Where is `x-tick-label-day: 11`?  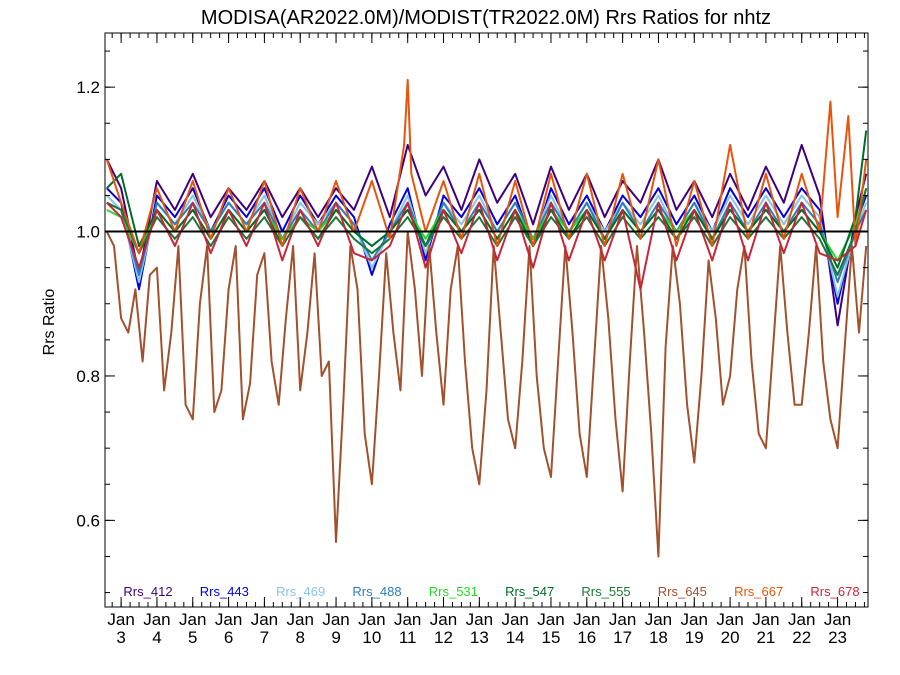 x-tick-label-day: 11 is located at coordinates (408, 637).